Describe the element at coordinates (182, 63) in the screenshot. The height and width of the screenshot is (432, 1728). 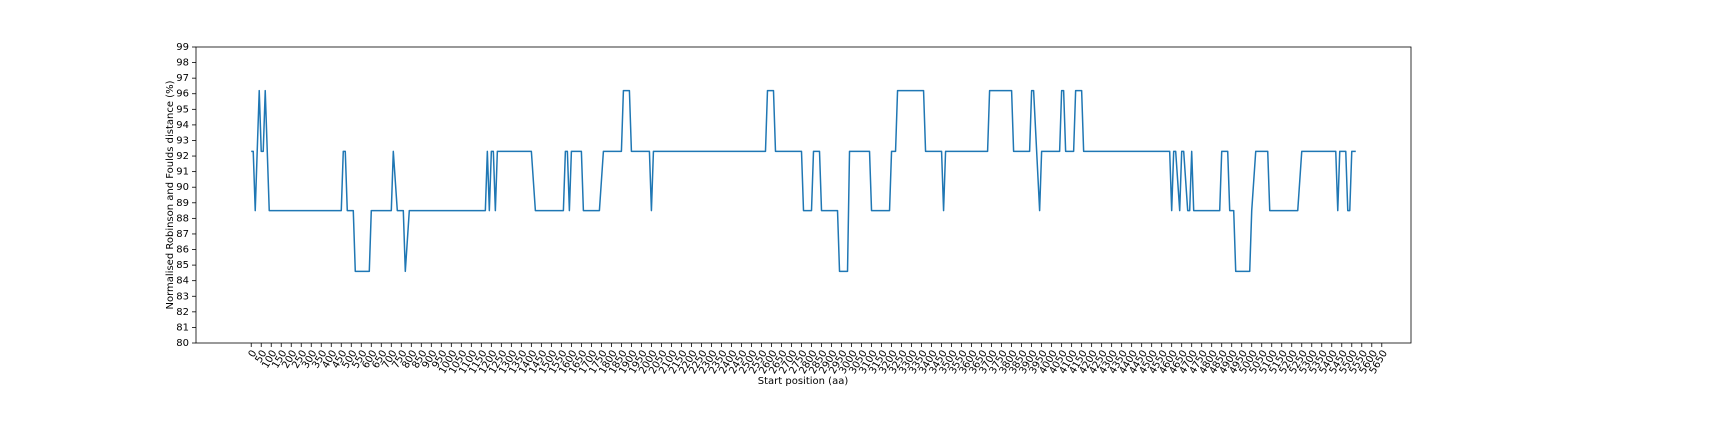
I see `y-tick-label: 98` at that location.